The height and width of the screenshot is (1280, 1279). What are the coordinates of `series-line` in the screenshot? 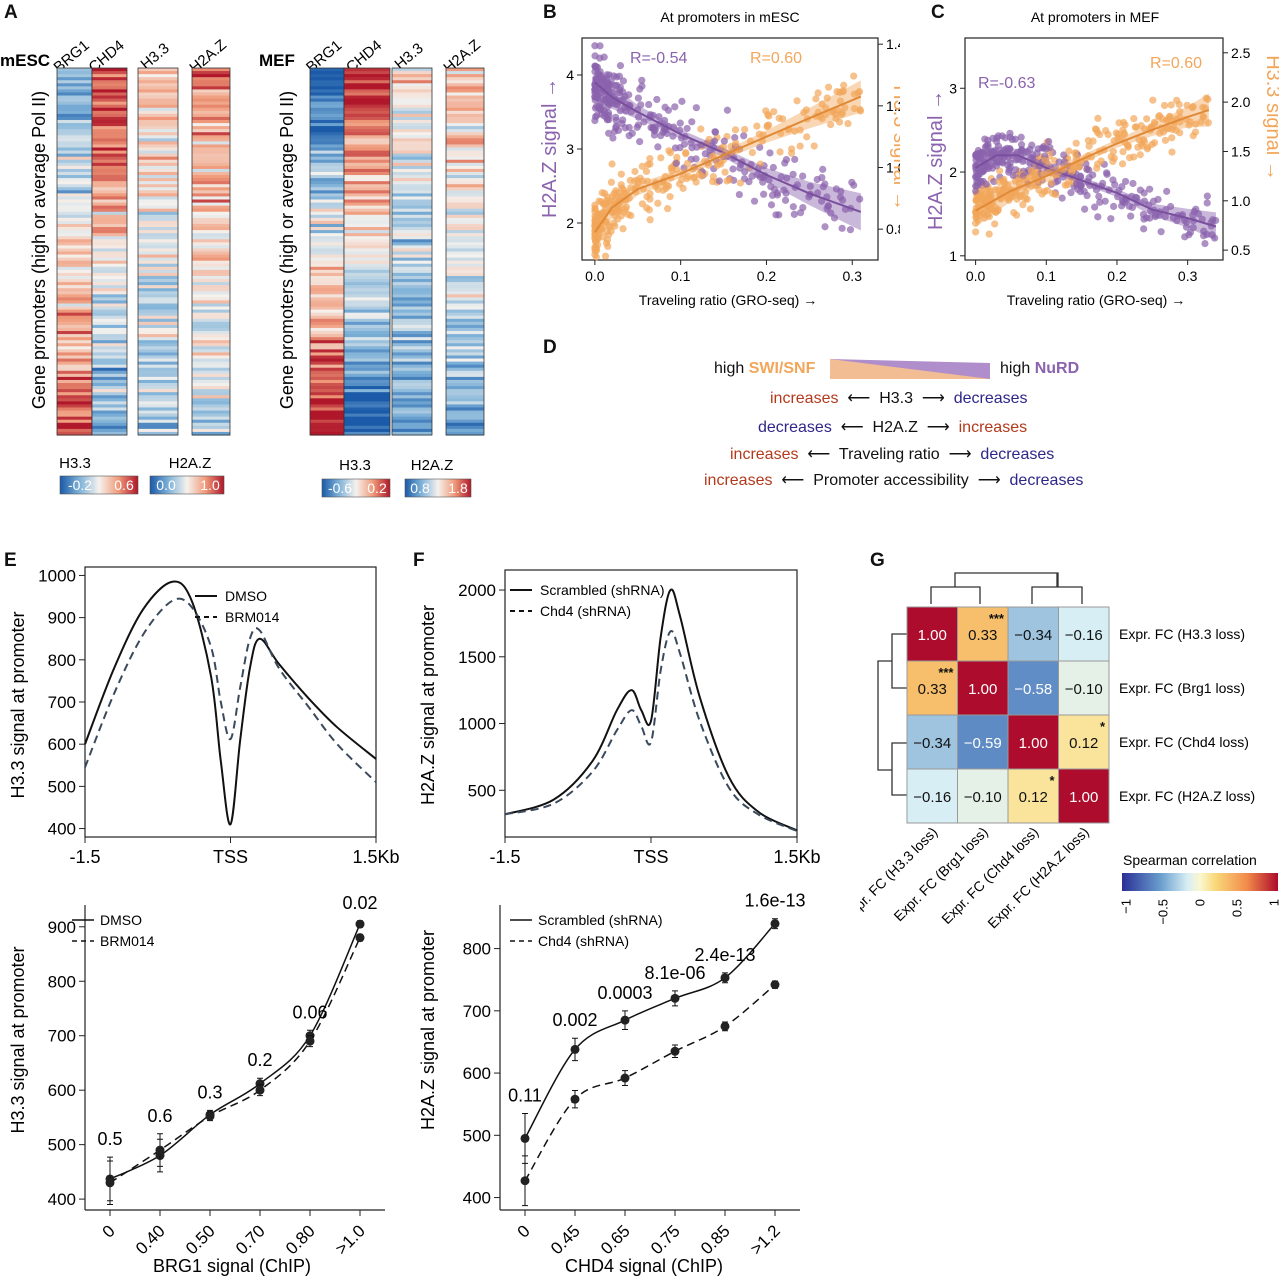 It's located at (650, 1031).